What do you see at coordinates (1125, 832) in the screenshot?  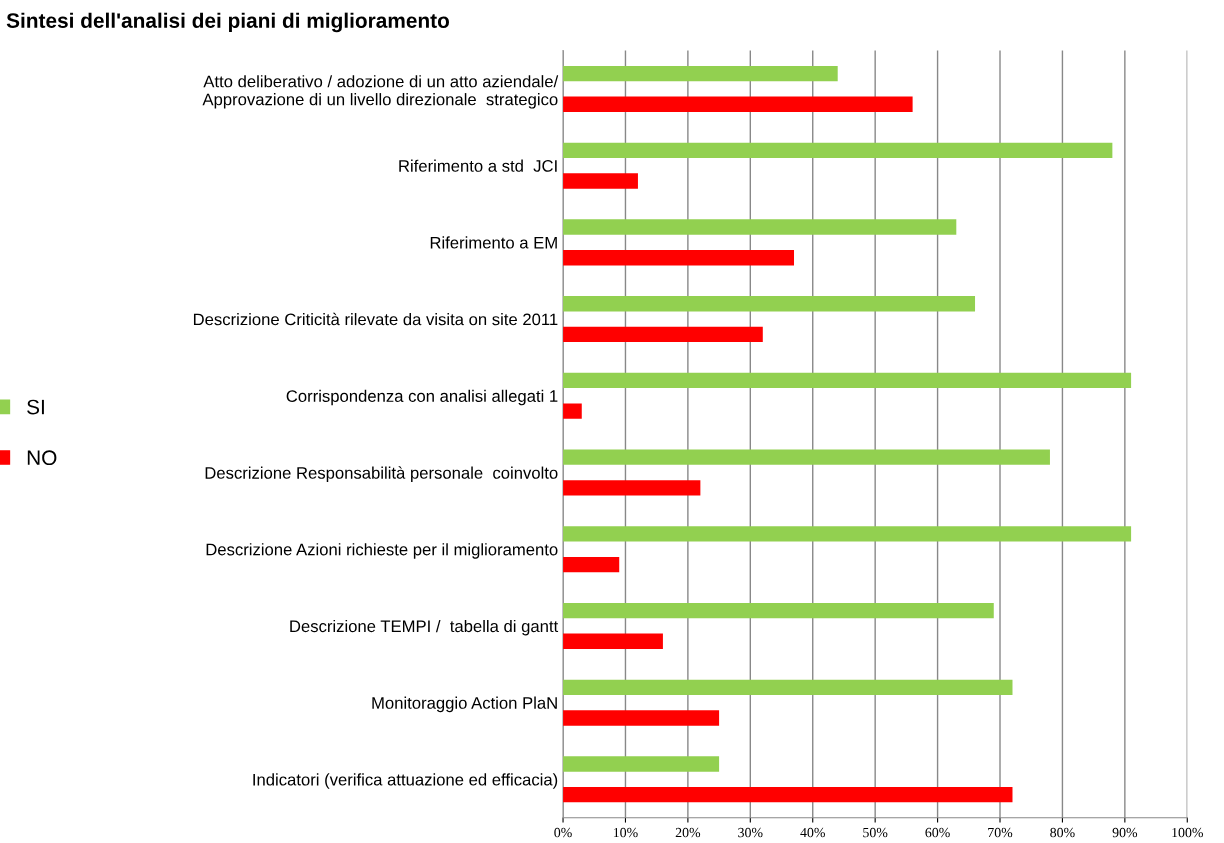 I see `x-tick-label: 90%` at bounding box center [1125, 832].